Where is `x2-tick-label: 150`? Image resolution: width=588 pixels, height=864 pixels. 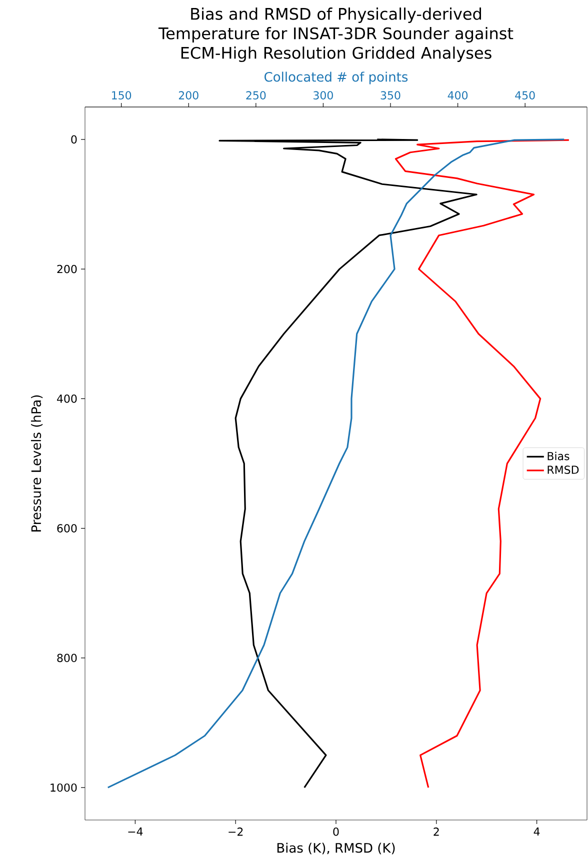
x2-tick-label: 150 is located at coordinates (122, 95).